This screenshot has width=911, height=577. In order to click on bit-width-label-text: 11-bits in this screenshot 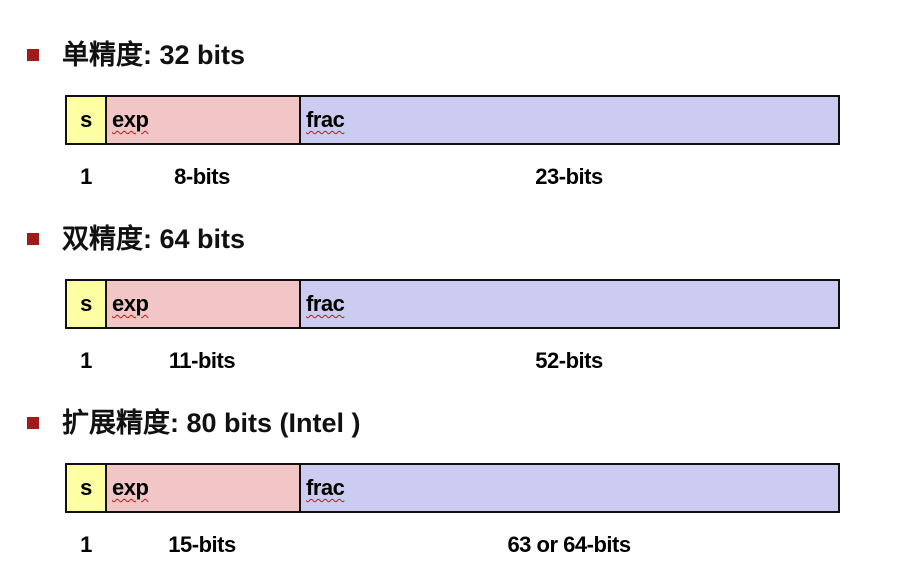, I will do `click(202, 360)`.